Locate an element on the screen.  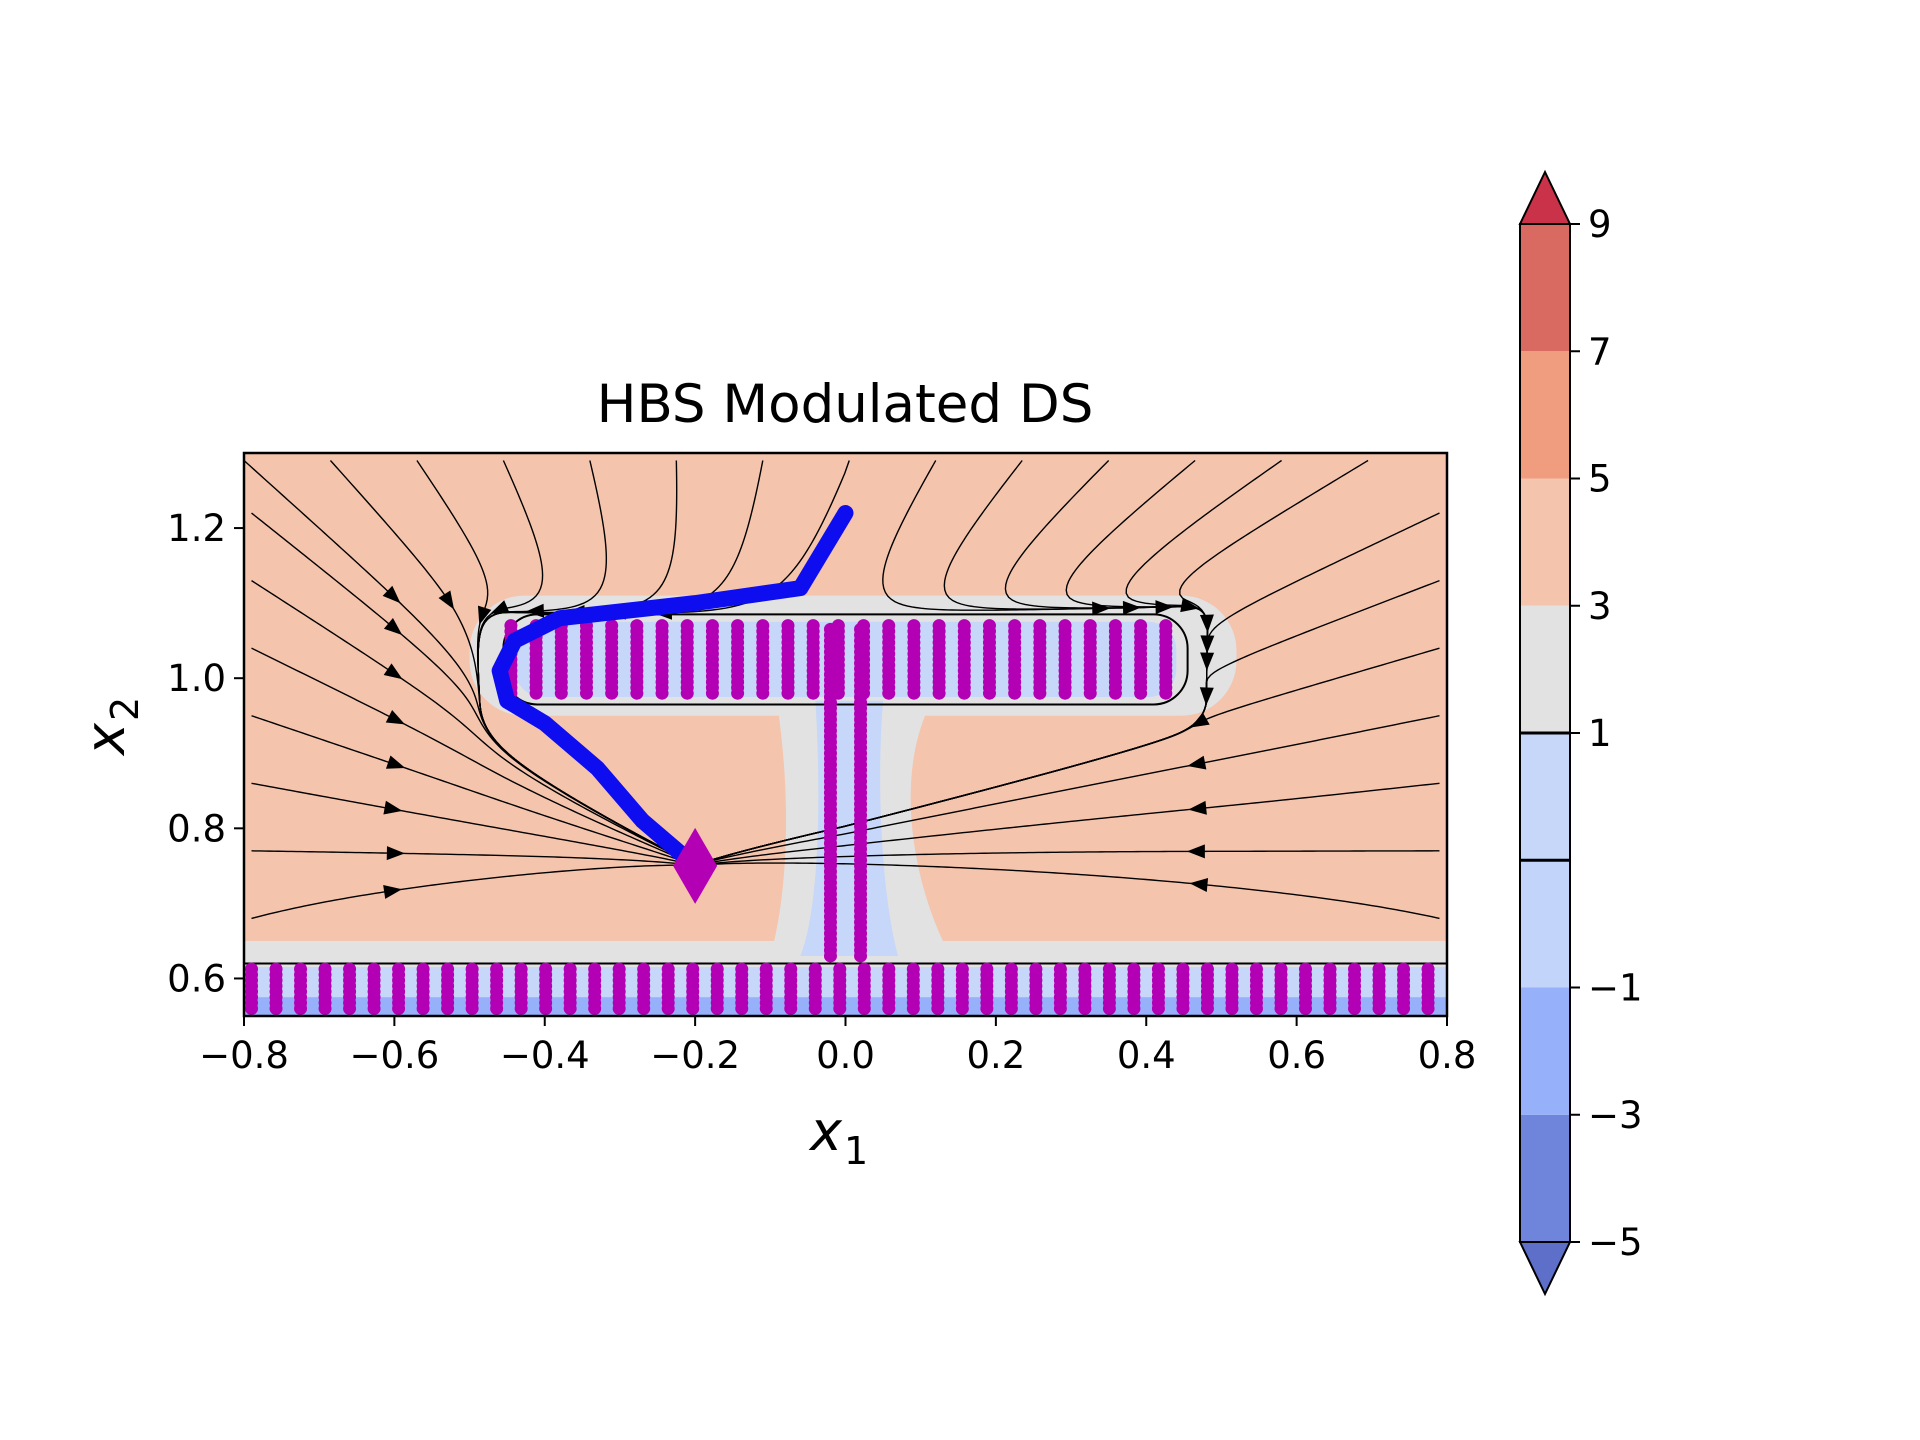
x-tick-label: 0.0 is located at coordinates (845, 1055).